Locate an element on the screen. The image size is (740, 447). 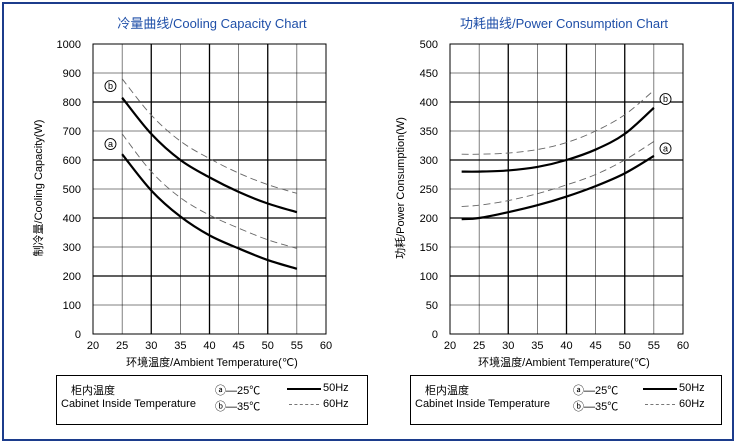
power-y-tick-label: 400 is located at coordinates (429, 103).